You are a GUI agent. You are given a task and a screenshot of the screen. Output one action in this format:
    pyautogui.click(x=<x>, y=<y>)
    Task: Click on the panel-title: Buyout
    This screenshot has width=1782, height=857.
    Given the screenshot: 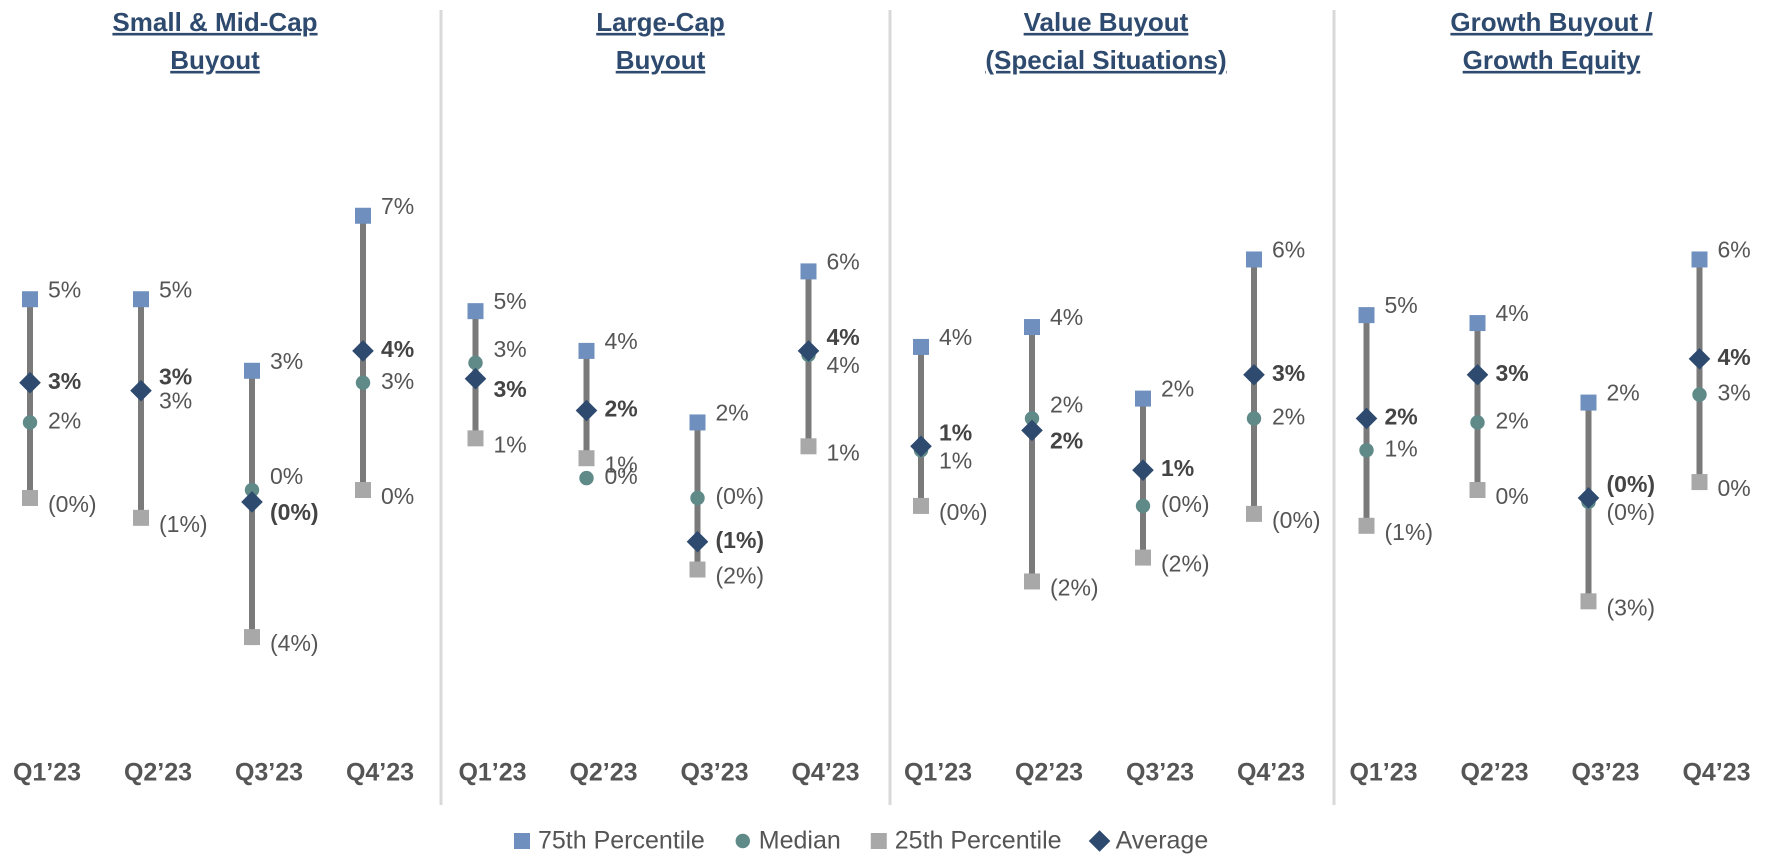 What is the action you would take?
    pyautogui.click(x=661, y=60)
    